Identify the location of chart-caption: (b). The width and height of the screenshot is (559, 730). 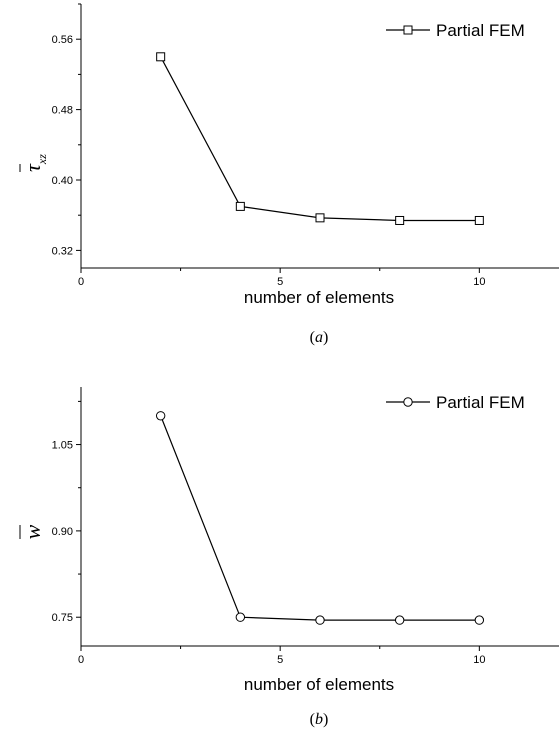
(319, 719).